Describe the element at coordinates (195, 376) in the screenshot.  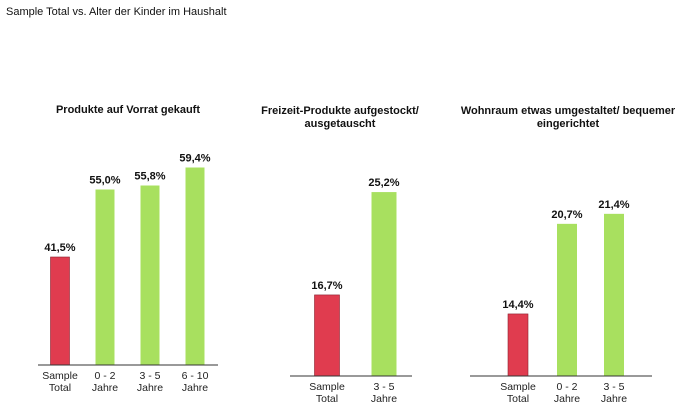
I see `category-label: 6 - 10` at that location.